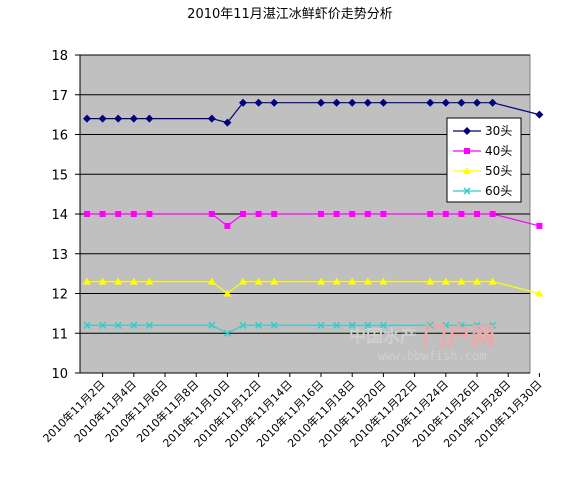 Image resolution: width=561 pixels, height=480 pixels. Describe the element at coordinates (498, 171) in the screenshot. I see `legend-label: 50头` at that location.